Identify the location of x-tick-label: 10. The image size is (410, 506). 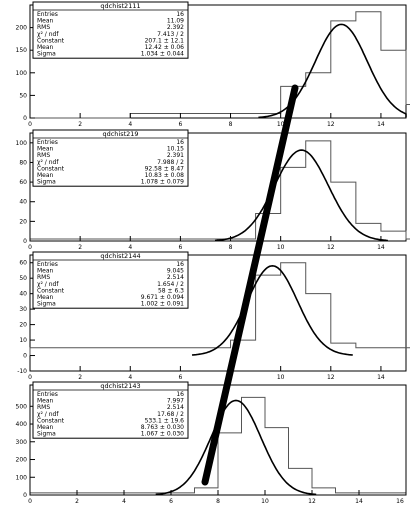
(281, 124).